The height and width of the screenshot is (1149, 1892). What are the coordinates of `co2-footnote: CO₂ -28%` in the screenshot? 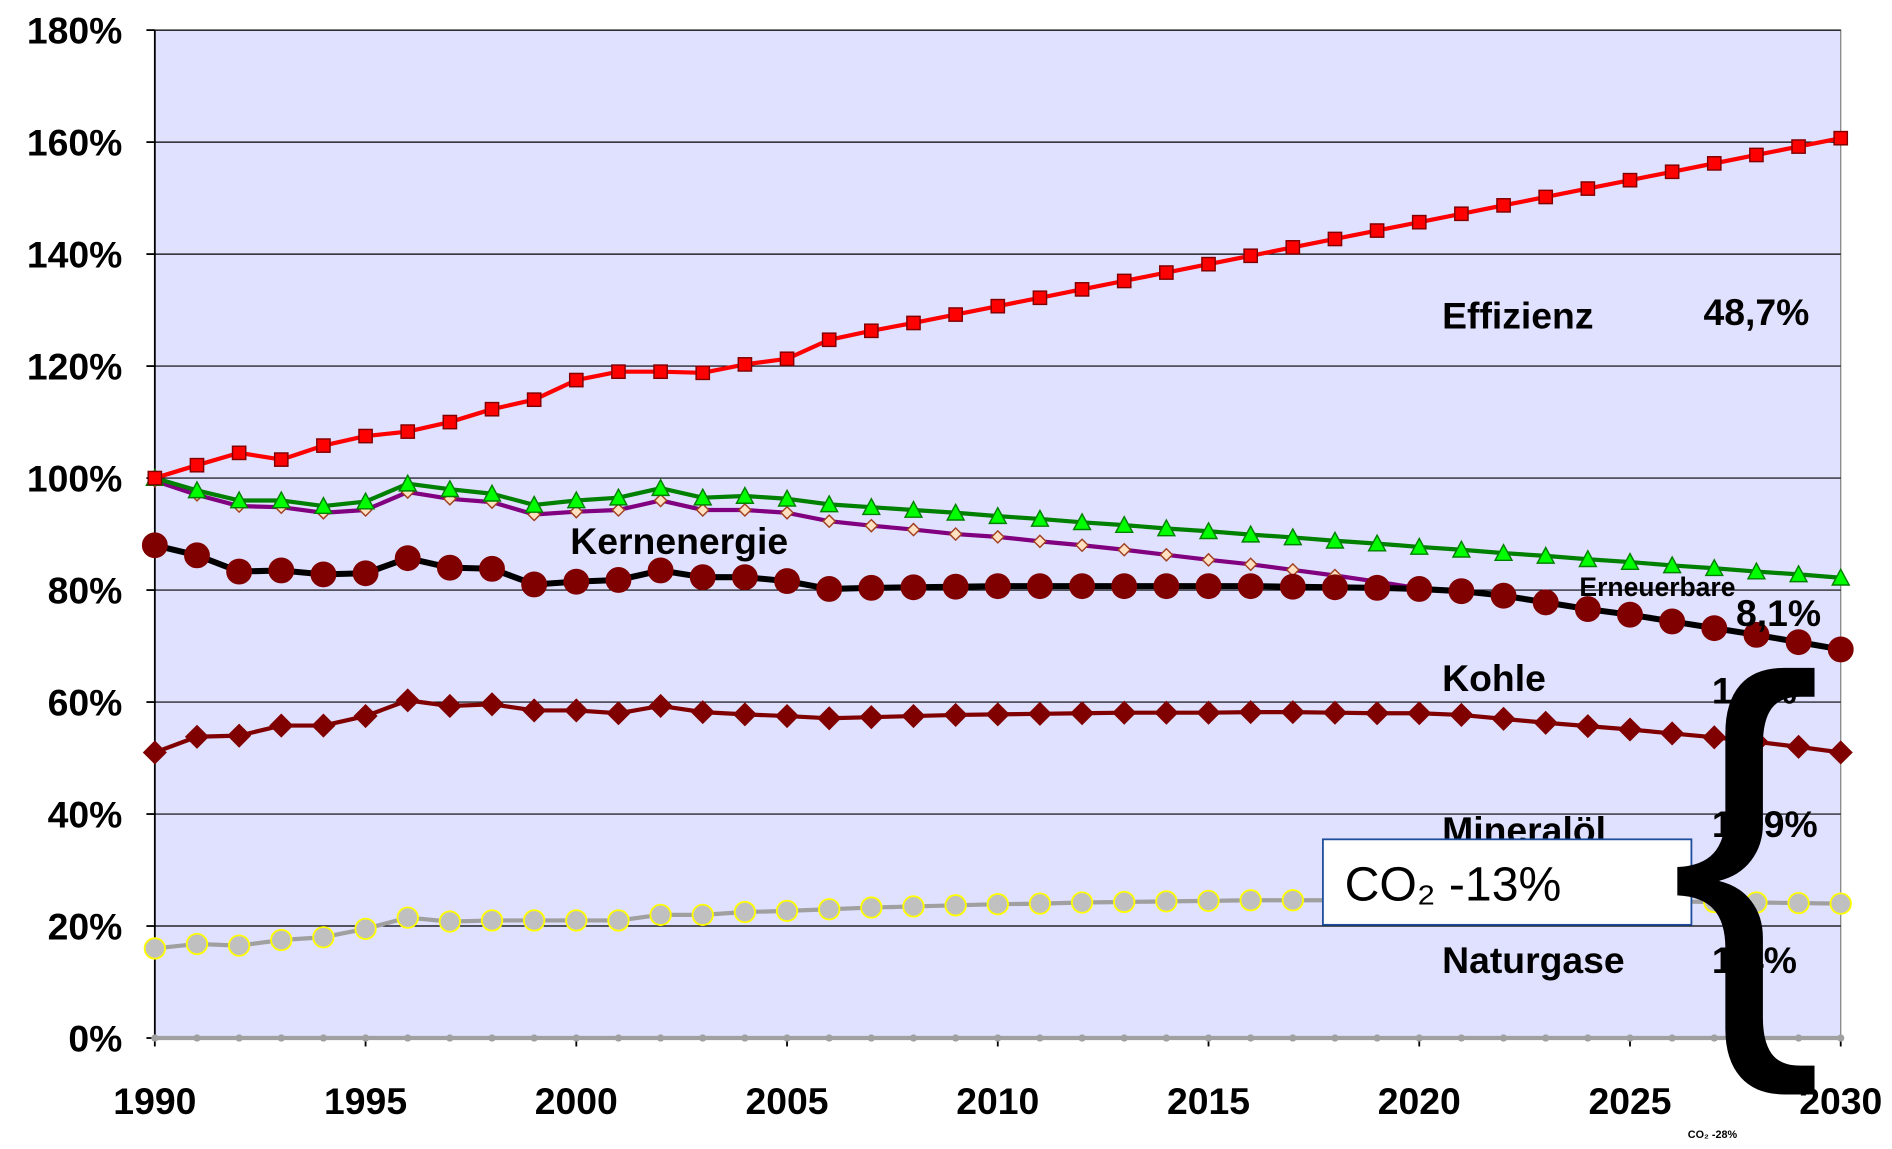 It's located at (1713, 1135).